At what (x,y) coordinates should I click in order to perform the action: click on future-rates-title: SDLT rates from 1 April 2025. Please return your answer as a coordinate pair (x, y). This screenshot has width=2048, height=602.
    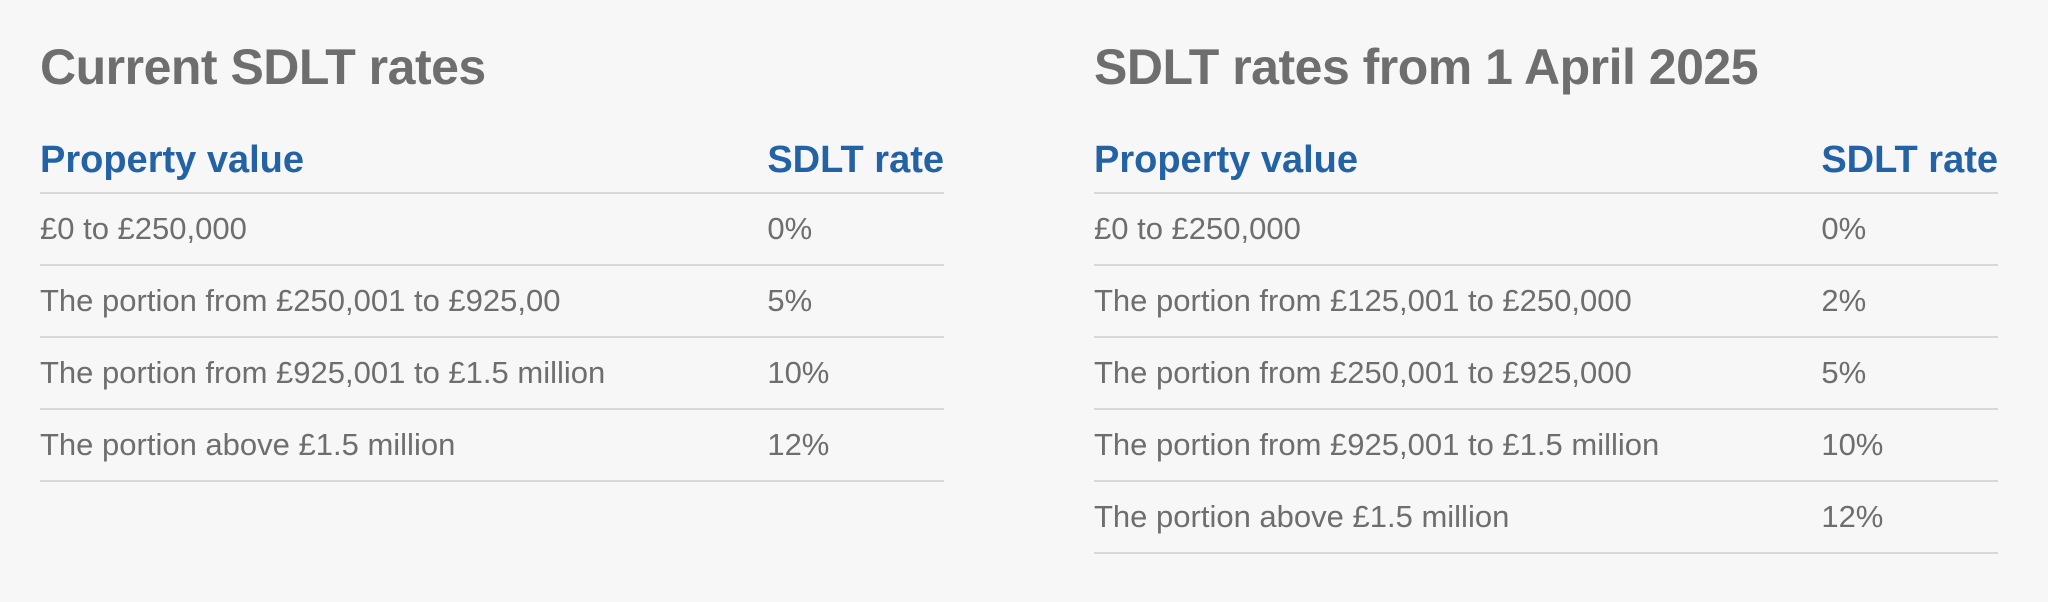
    Looking at the image, I should click on (1426, 67).